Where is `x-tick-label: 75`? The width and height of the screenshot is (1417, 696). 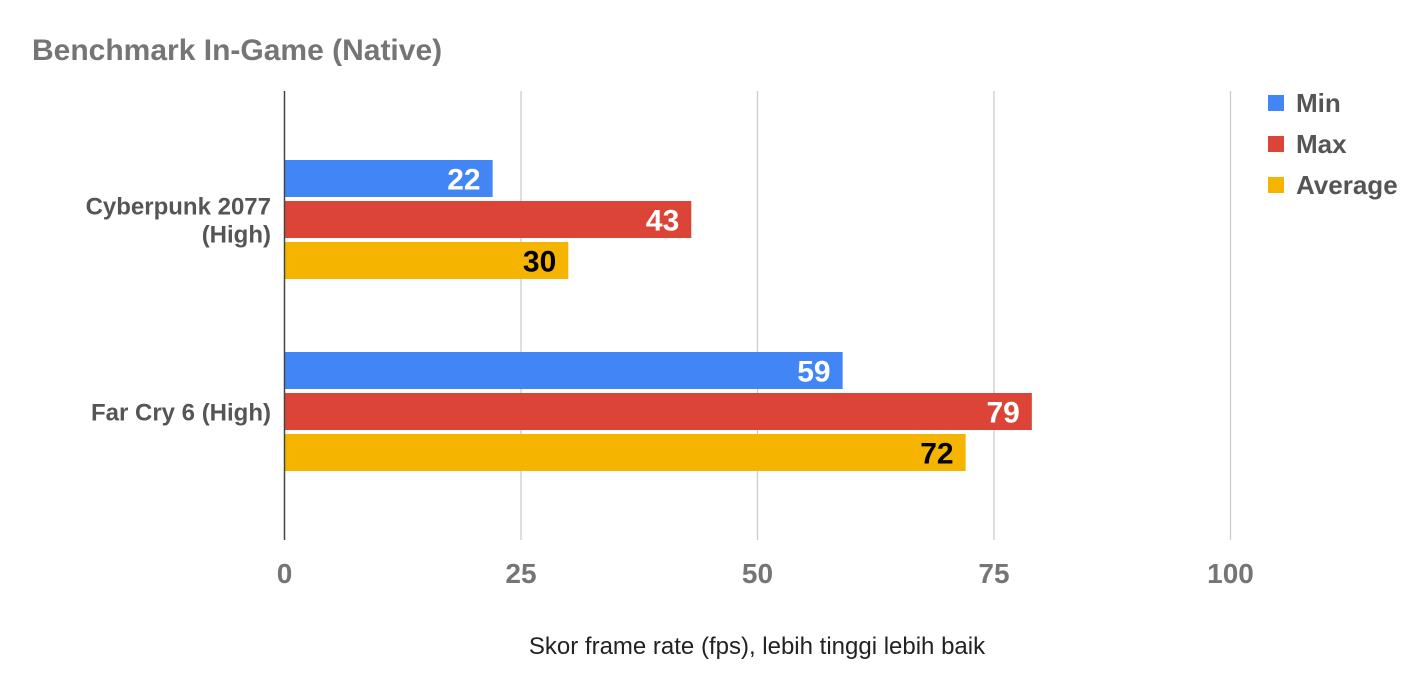 x-tick-label: 75 is located at coordinates (993, 573).